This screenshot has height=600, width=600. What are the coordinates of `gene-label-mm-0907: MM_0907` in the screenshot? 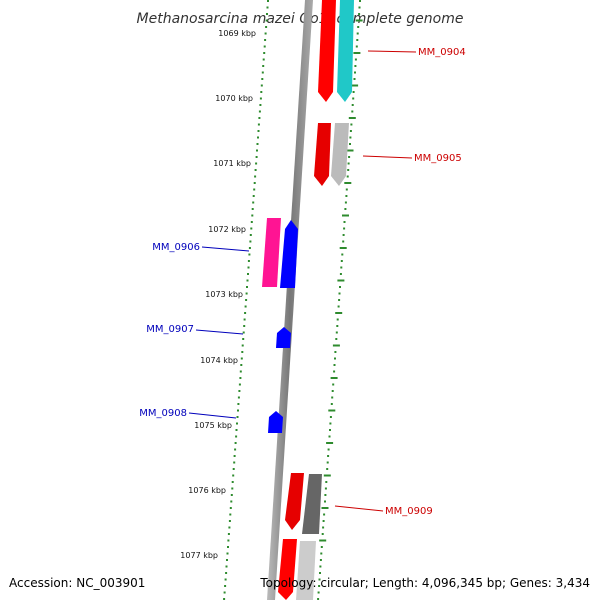 It's located at (170, 329).